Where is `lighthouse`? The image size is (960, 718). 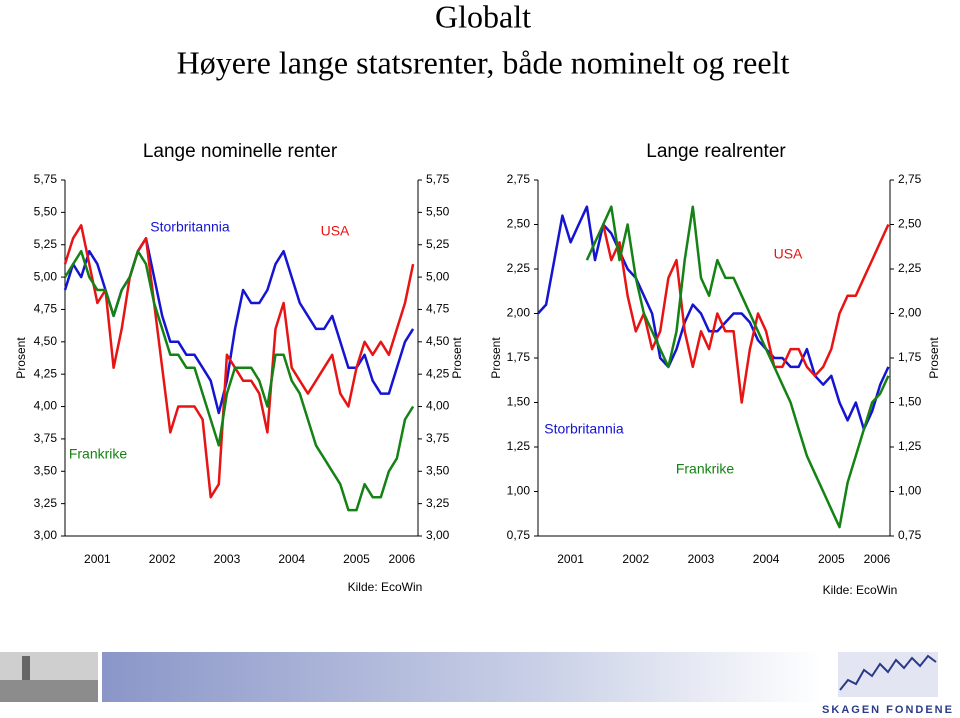
lighthouse is located at coordinates (26, 673).